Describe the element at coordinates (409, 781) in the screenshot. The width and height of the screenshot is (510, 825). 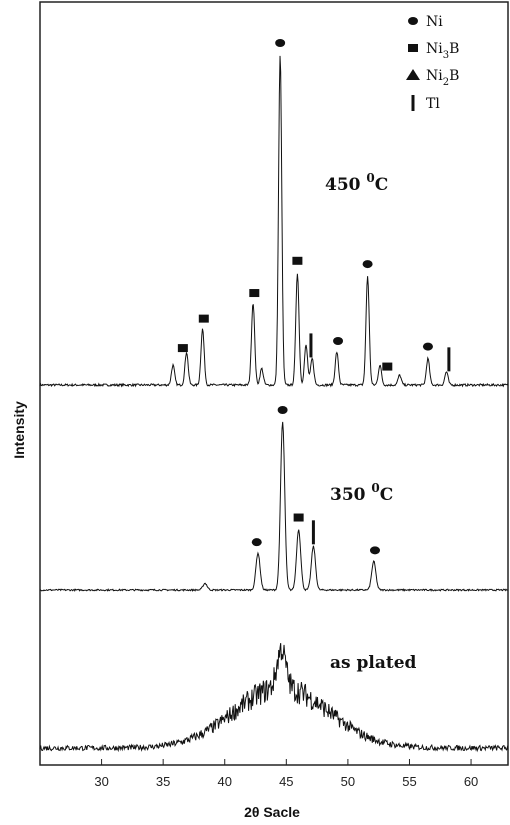
I see `x-tick-label: 55` at that location.